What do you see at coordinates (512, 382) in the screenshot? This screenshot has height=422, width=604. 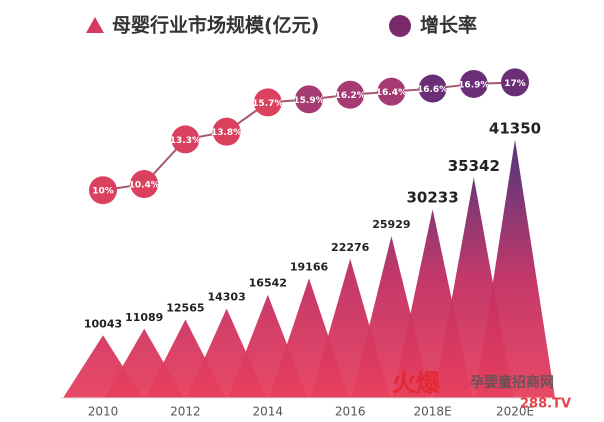 I see `watermark: 孕婴童招商网` at bounding box center [512, 382].